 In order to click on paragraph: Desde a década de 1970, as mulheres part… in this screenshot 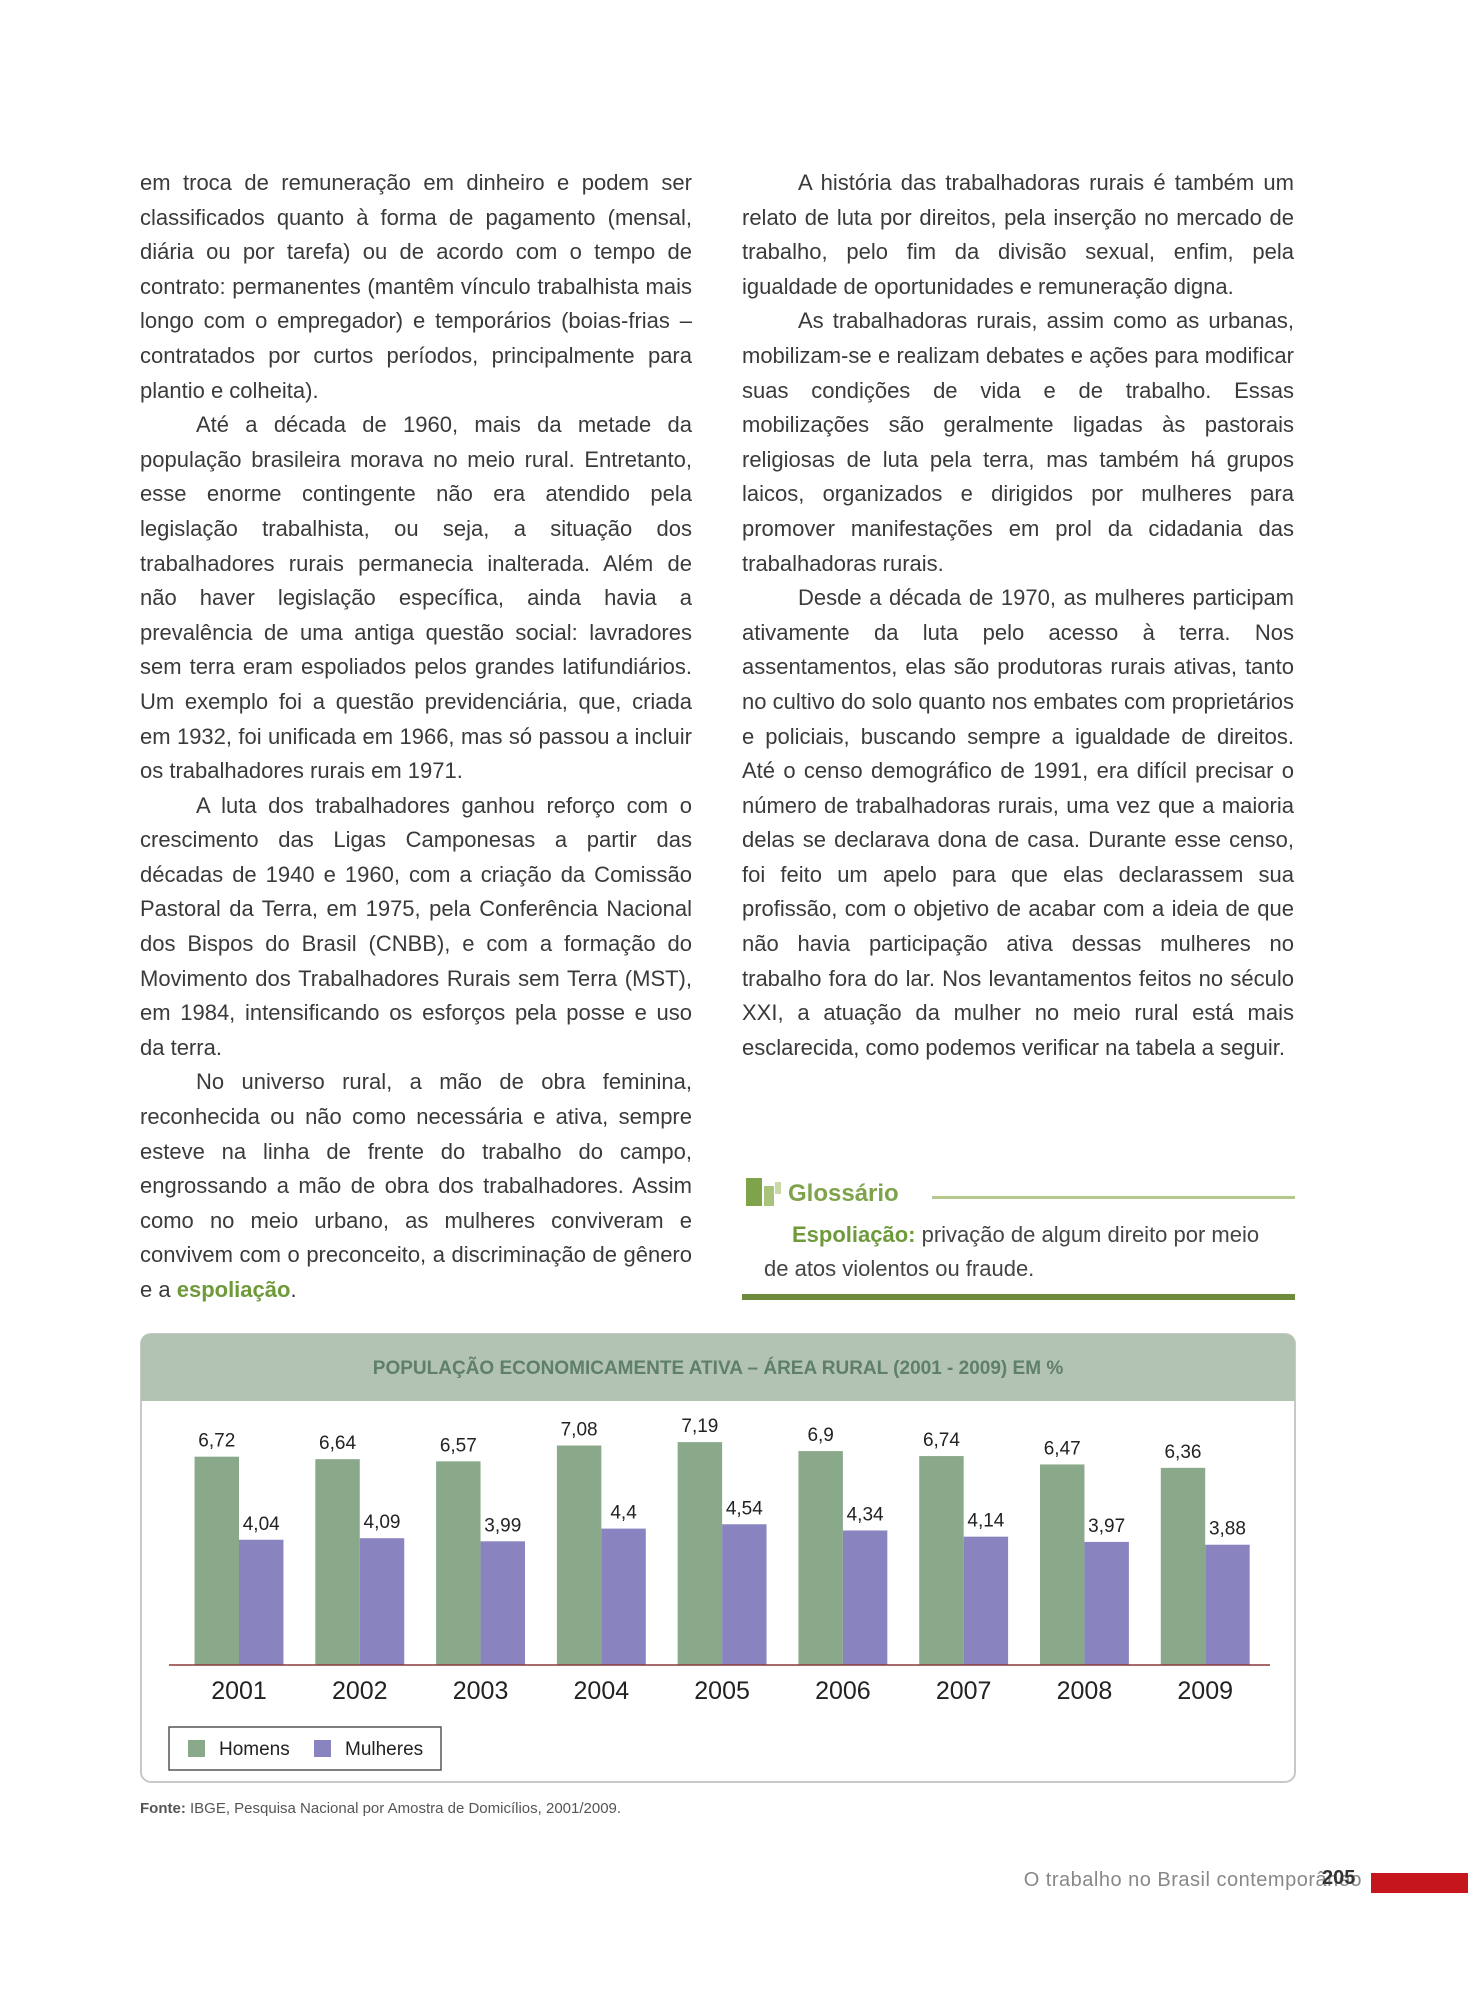, I will do `click(1018, 822)`.